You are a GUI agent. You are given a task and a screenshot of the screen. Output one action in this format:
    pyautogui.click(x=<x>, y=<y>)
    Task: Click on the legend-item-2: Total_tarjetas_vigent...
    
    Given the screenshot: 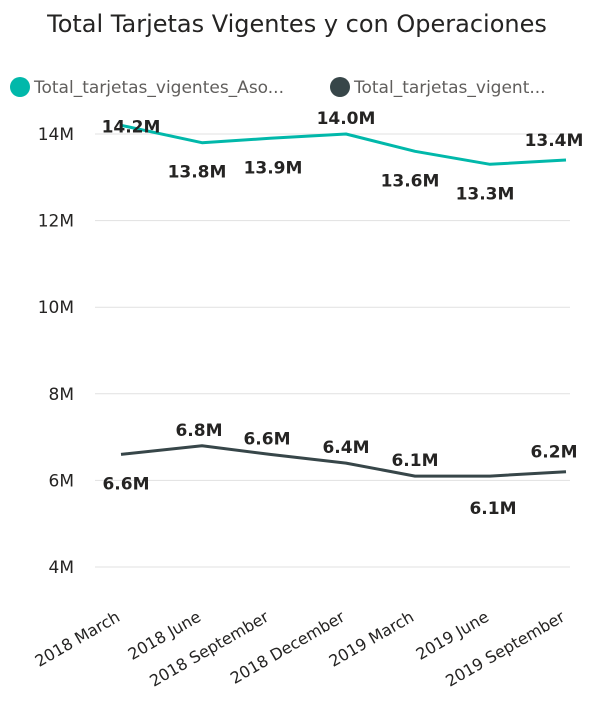 What is the action you would take?
    pyautogui.click(x=438, y=87)
    